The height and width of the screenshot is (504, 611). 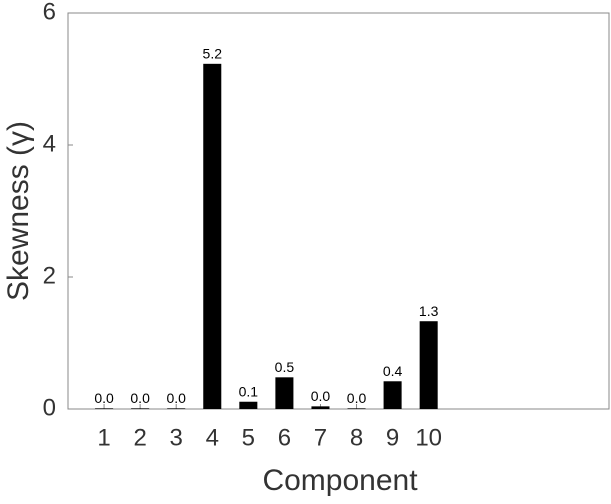 I want to click on x-tick-label: 8, so click(x=356, y=437).